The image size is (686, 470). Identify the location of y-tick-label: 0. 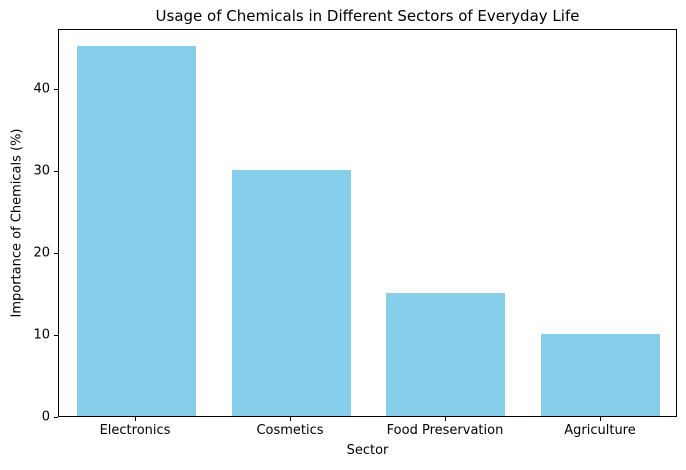
(45, 417).